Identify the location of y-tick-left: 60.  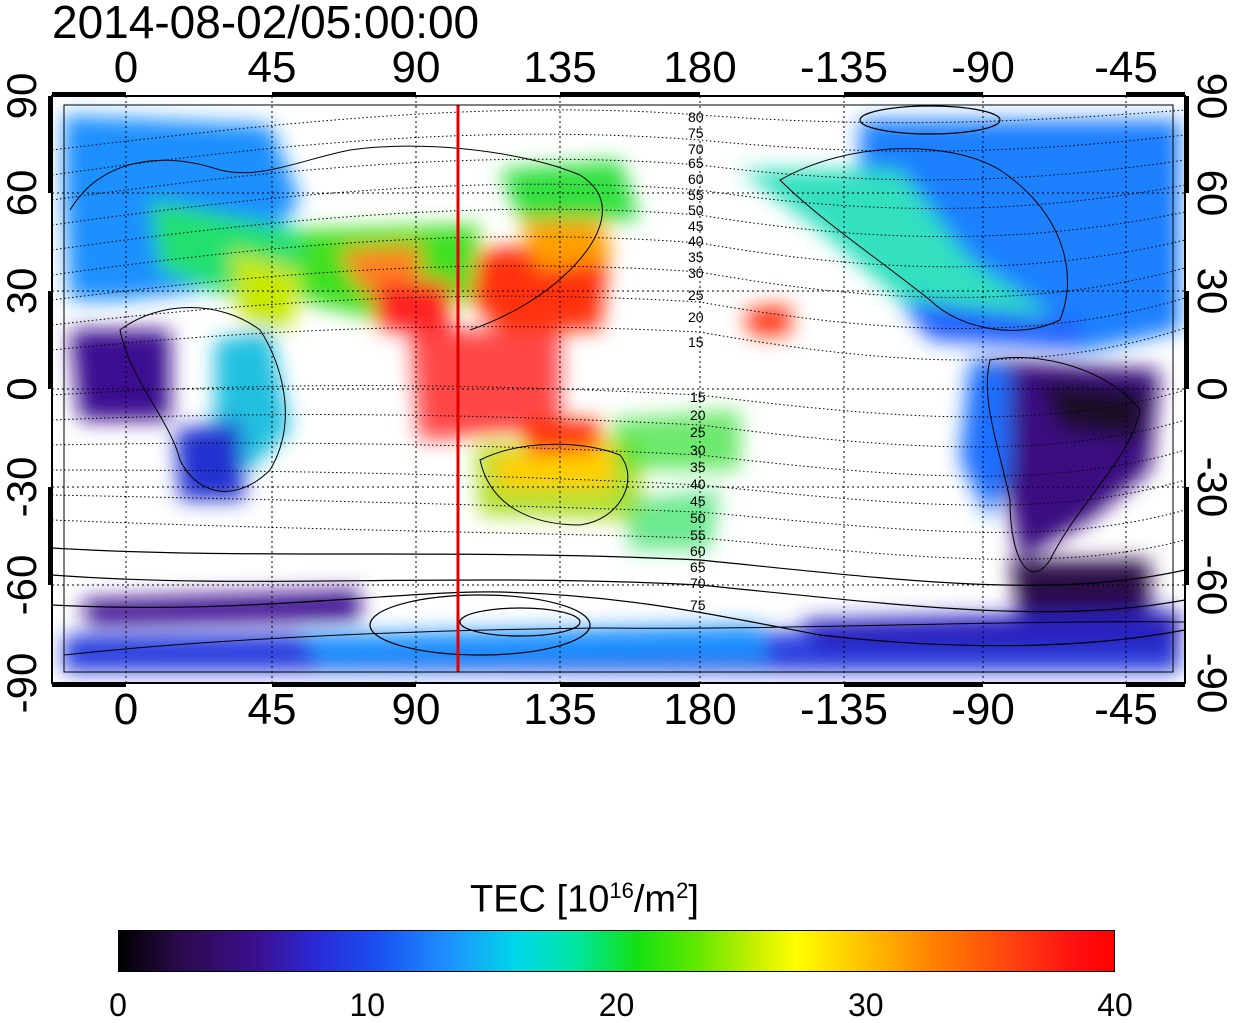
(22, 193).